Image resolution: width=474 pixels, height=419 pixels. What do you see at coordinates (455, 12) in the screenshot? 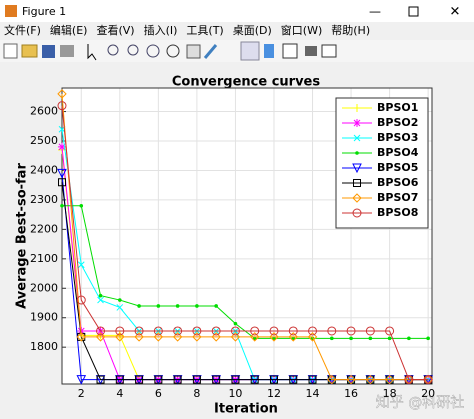
I see `close-button: ✕` at bounding box center [455, 12].